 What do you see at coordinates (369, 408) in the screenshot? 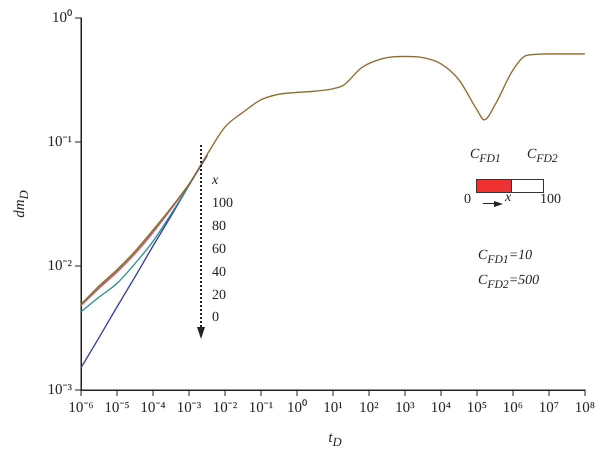
I see `x-tick-label: 10²` at bounding box center [369, 408].